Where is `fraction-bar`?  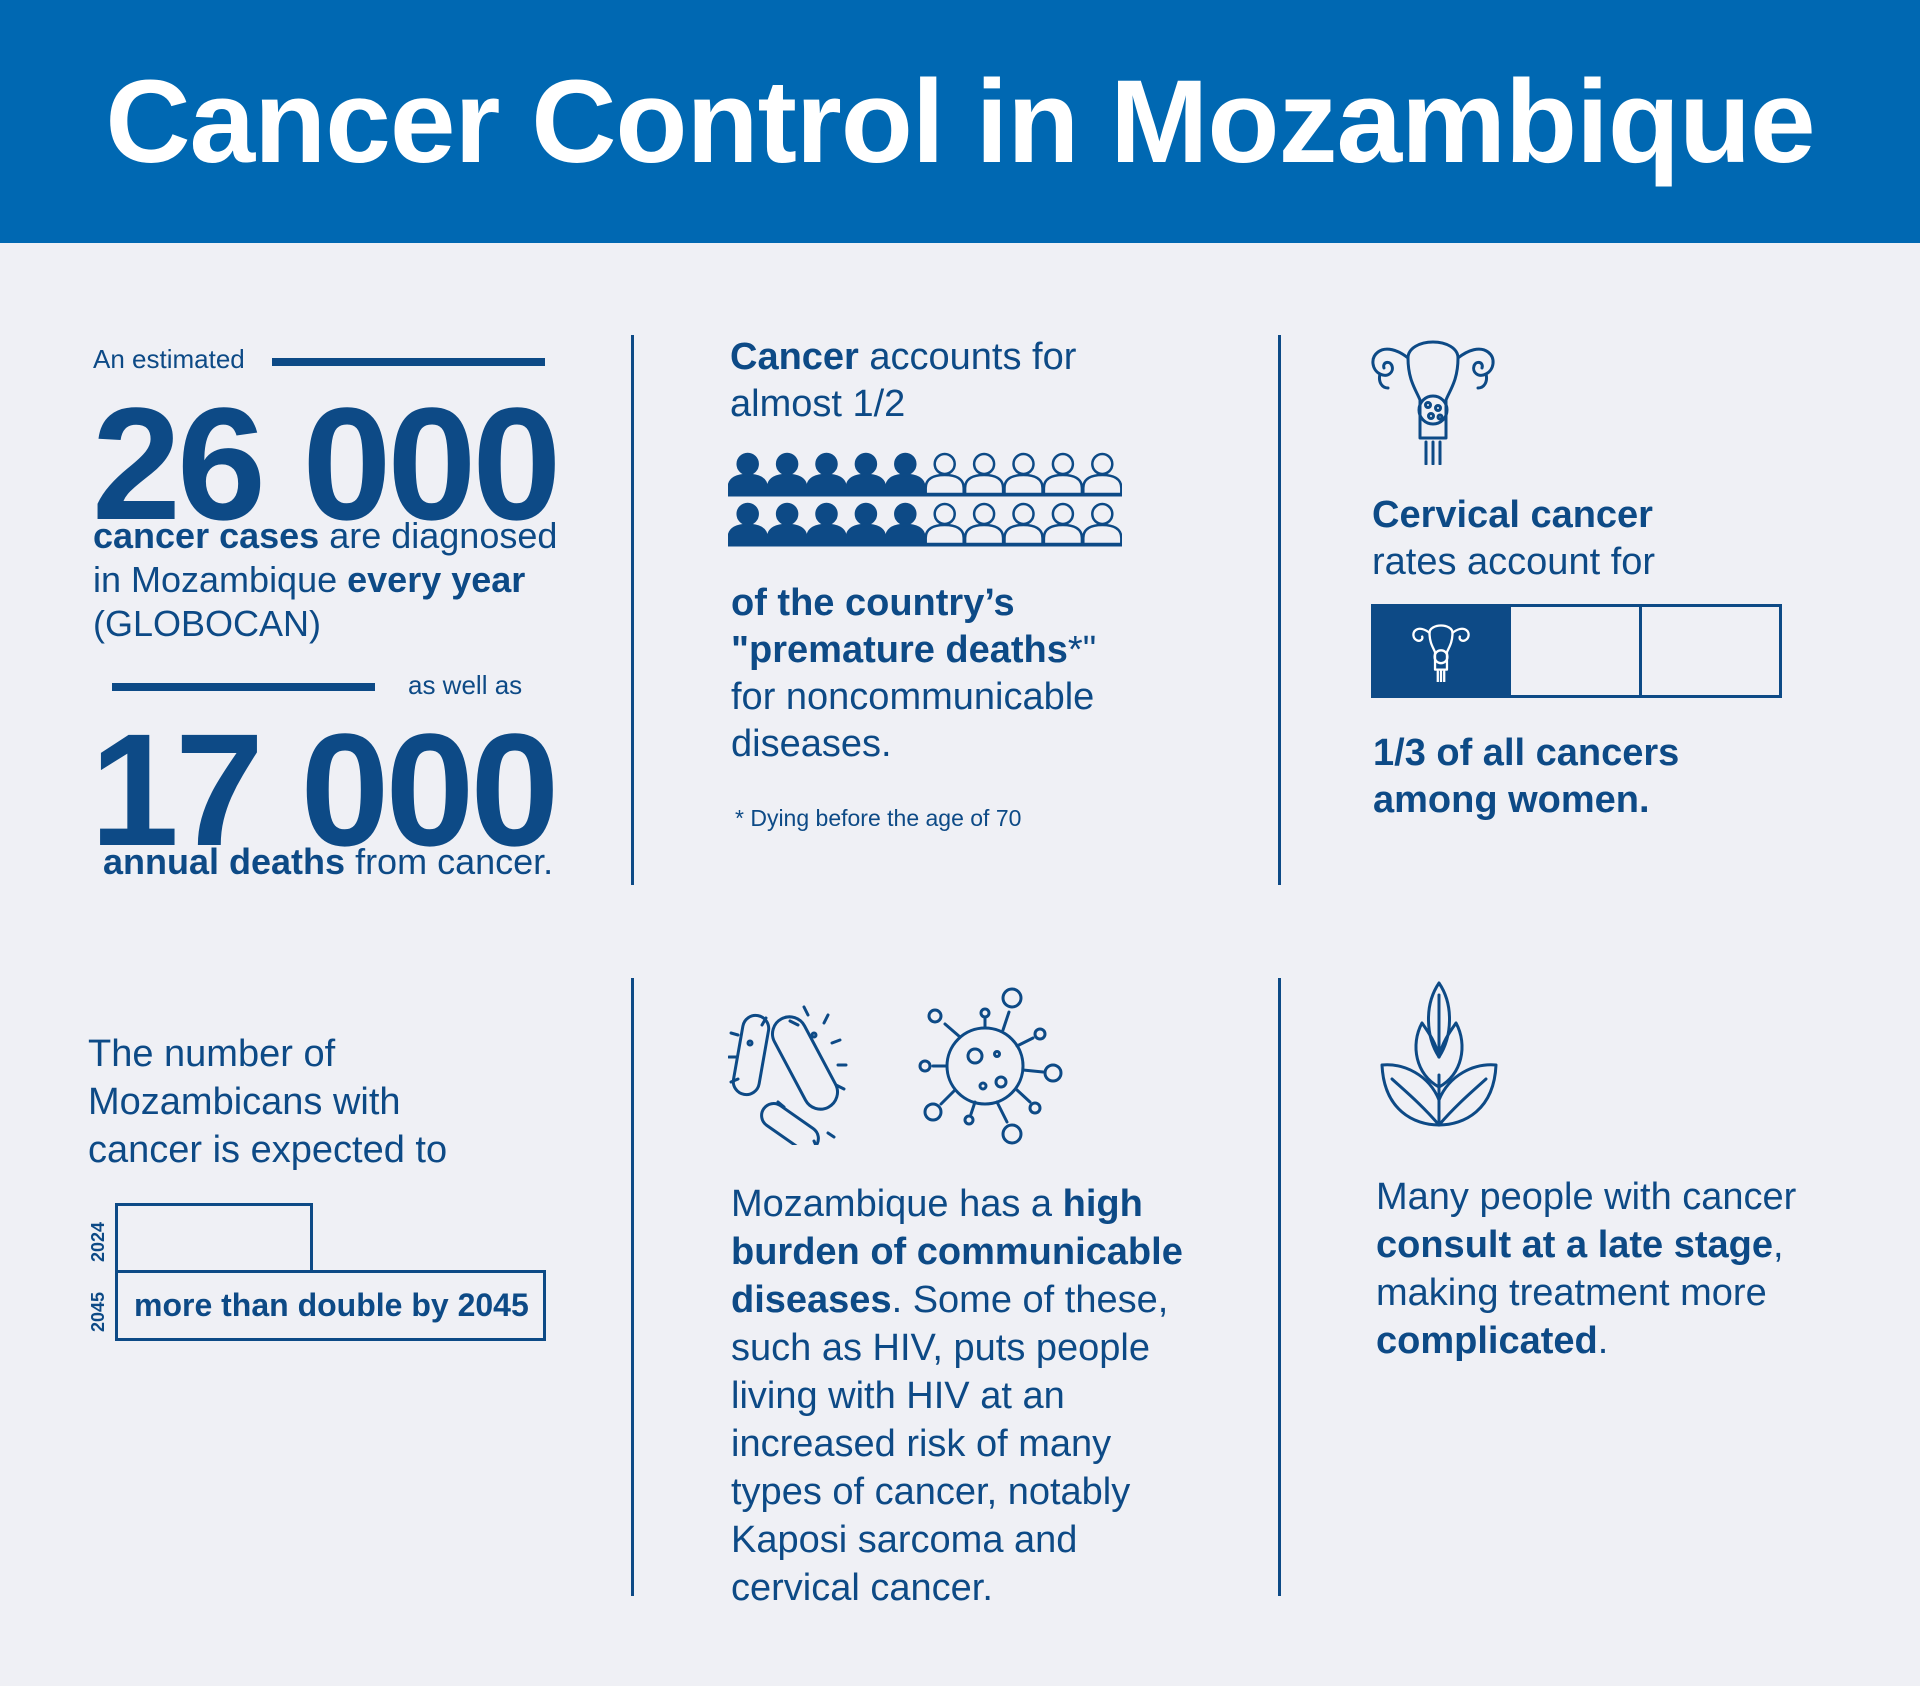
fraction-bar is located at coordinates (1576, 651).